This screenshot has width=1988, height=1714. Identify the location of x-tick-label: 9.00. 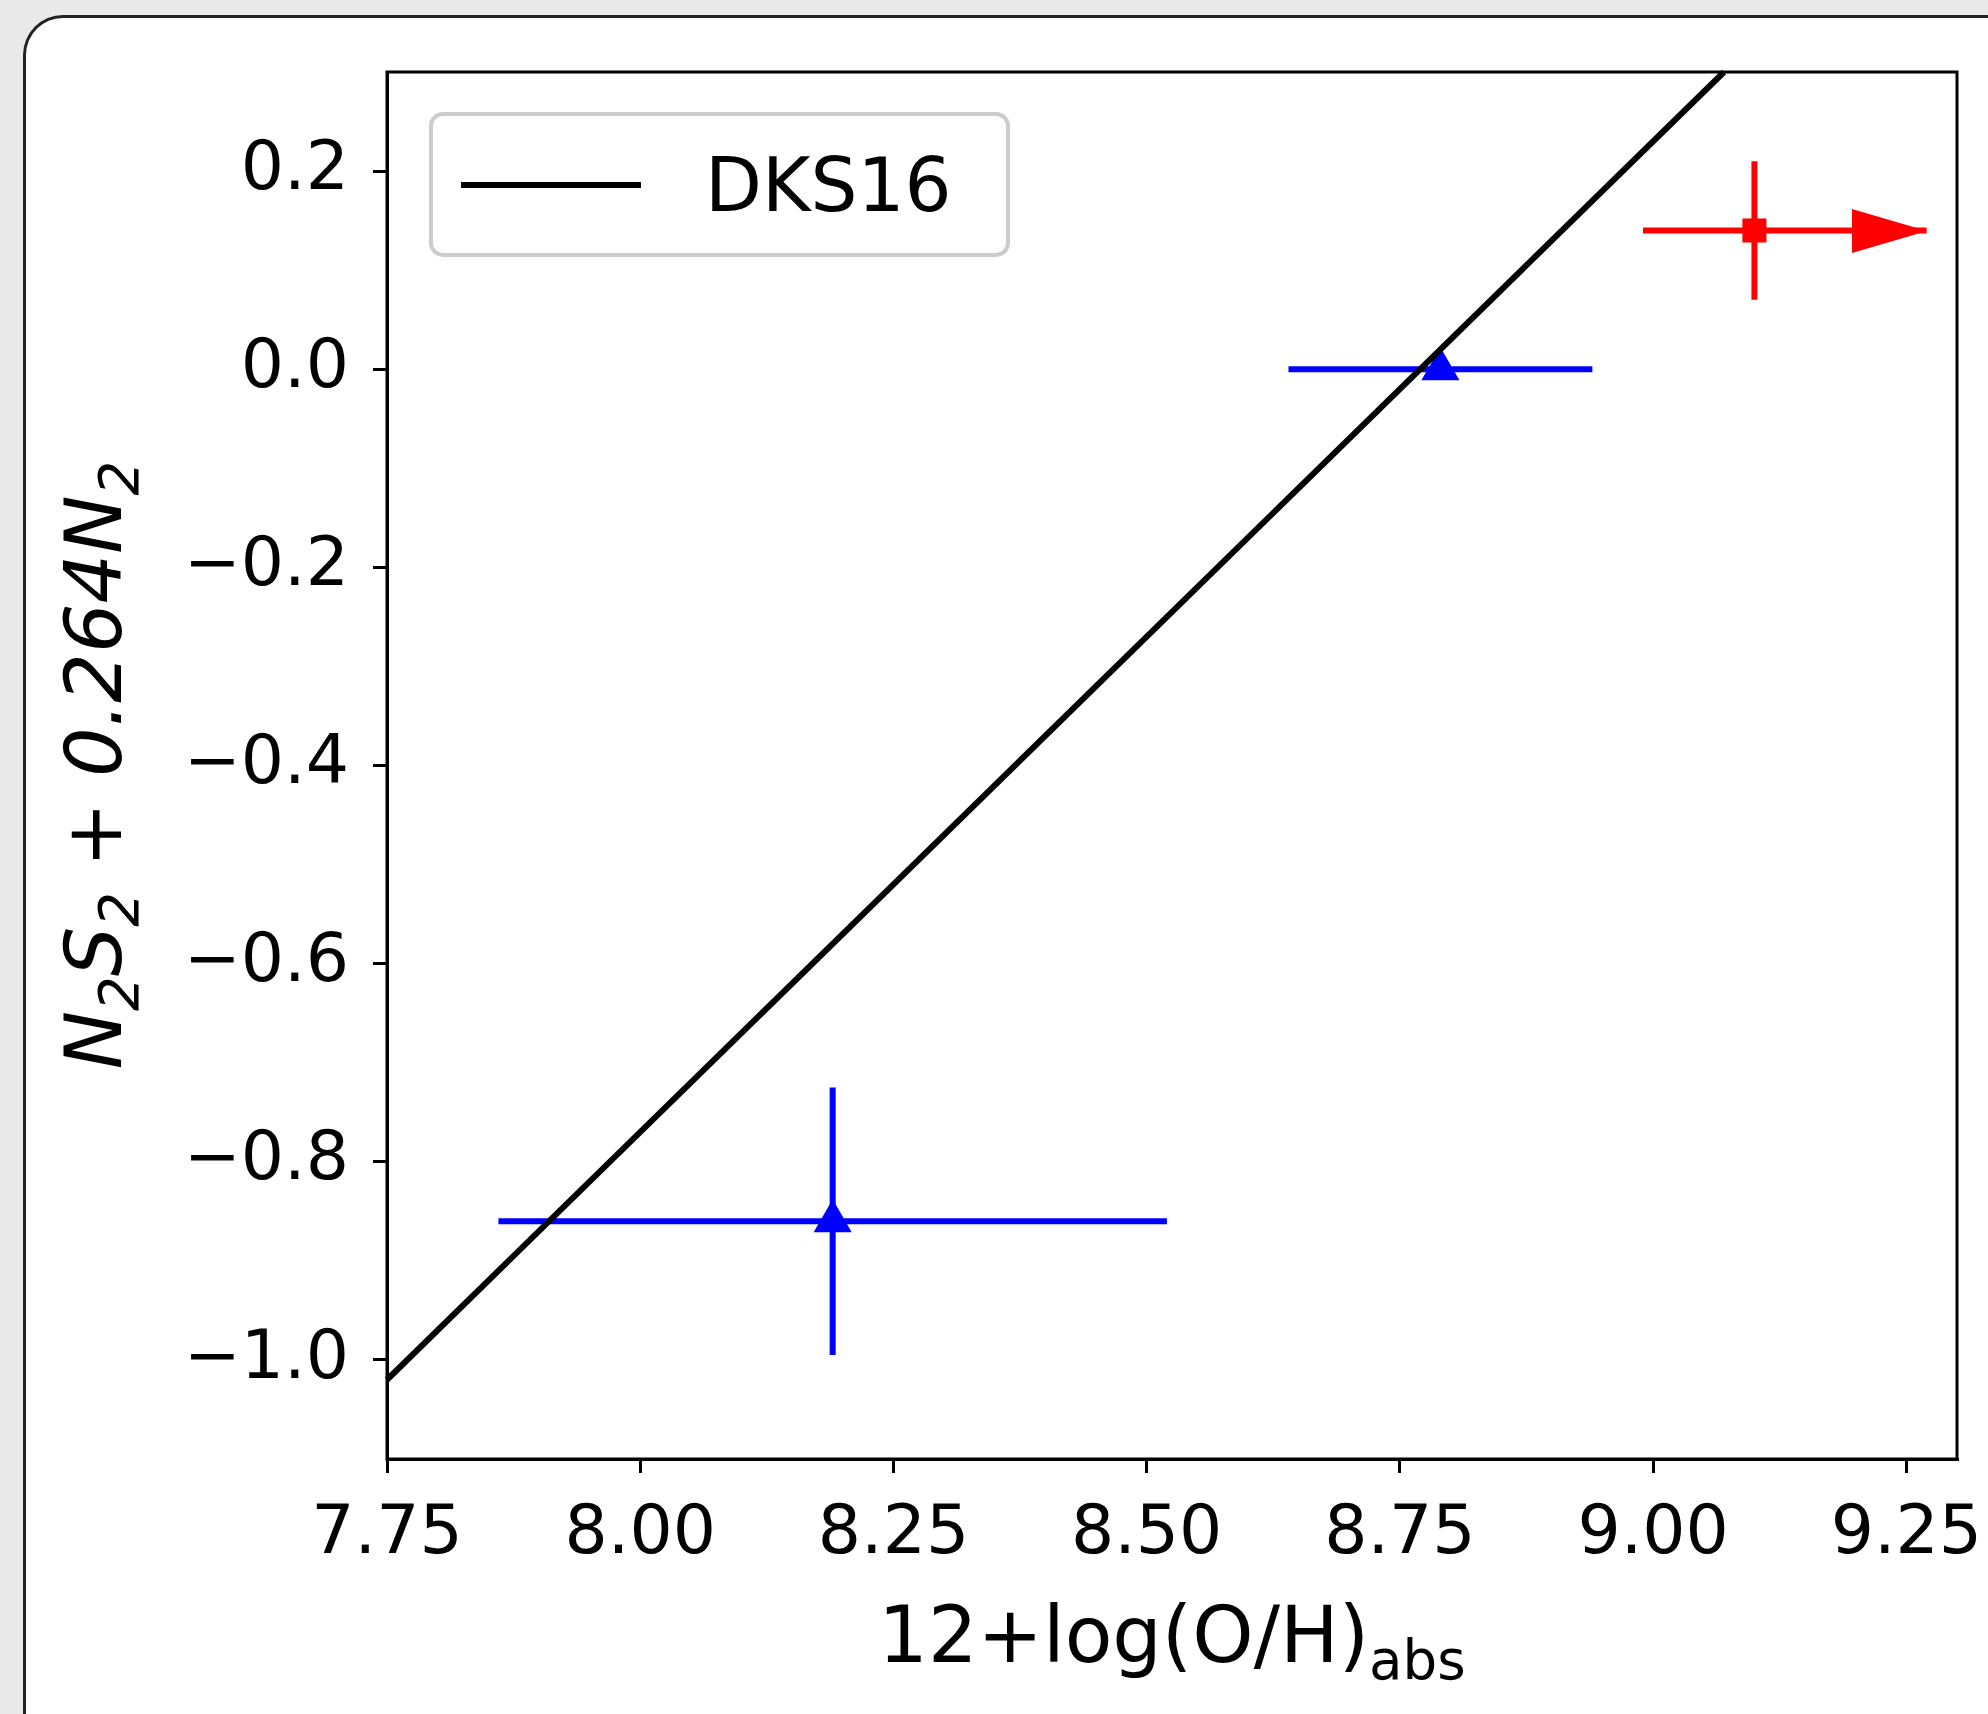
(1653, 1530).